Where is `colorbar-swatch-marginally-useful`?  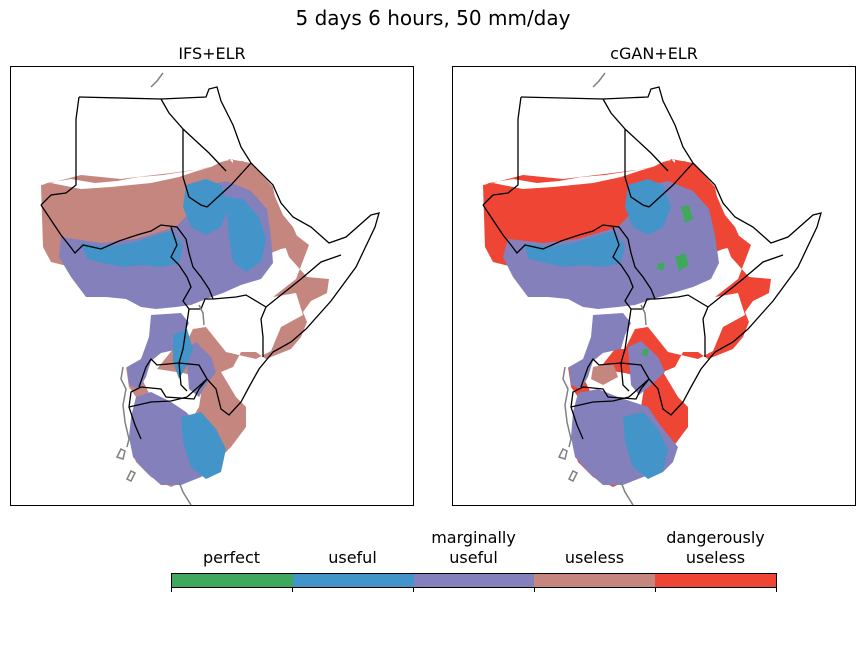
colorbar-swatch-marginally-useful is located at coordinates (474, 580).